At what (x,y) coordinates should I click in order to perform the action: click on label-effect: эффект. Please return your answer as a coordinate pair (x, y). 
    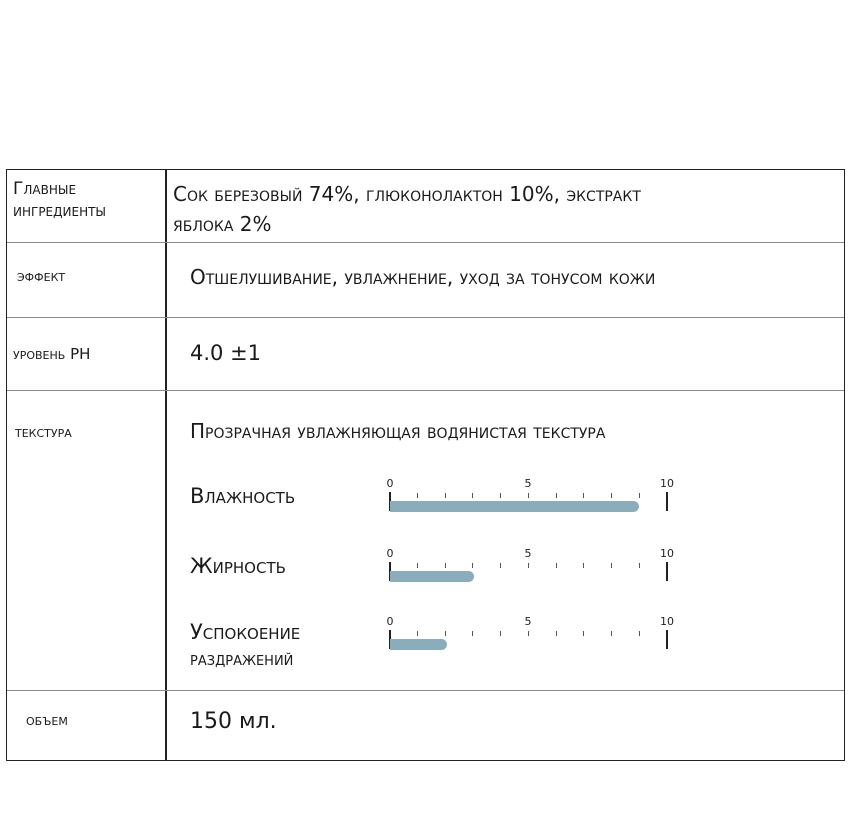
    Looking at the image, I should click on (41, 276).